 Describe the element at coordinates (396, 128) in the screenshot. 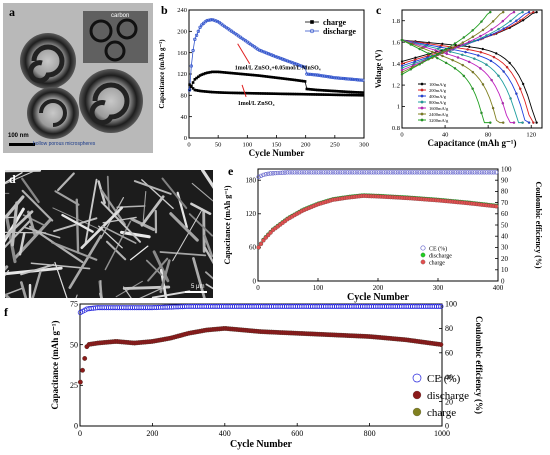

I see `y-tick-label: 0.8` at that location.